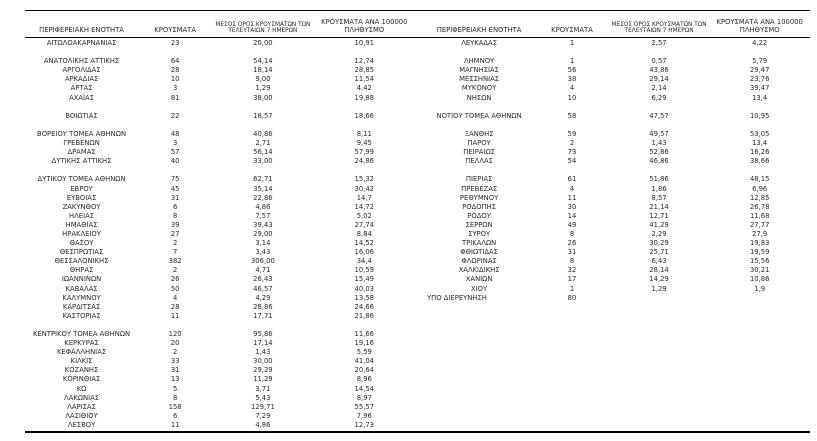  I want to click on cases-cell: 49, so click(572, 224).